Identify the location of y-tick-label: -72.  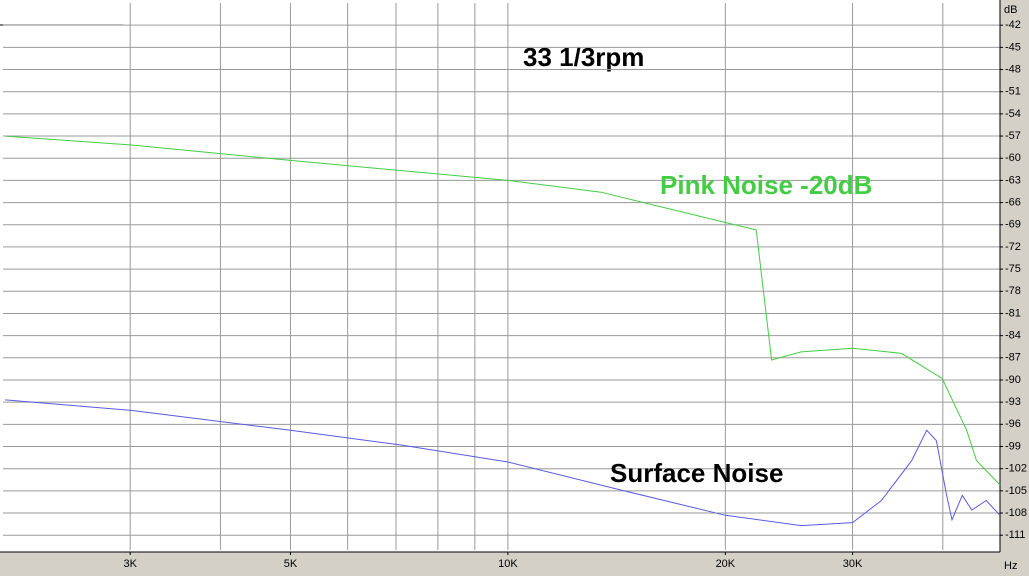
(1013, 247).